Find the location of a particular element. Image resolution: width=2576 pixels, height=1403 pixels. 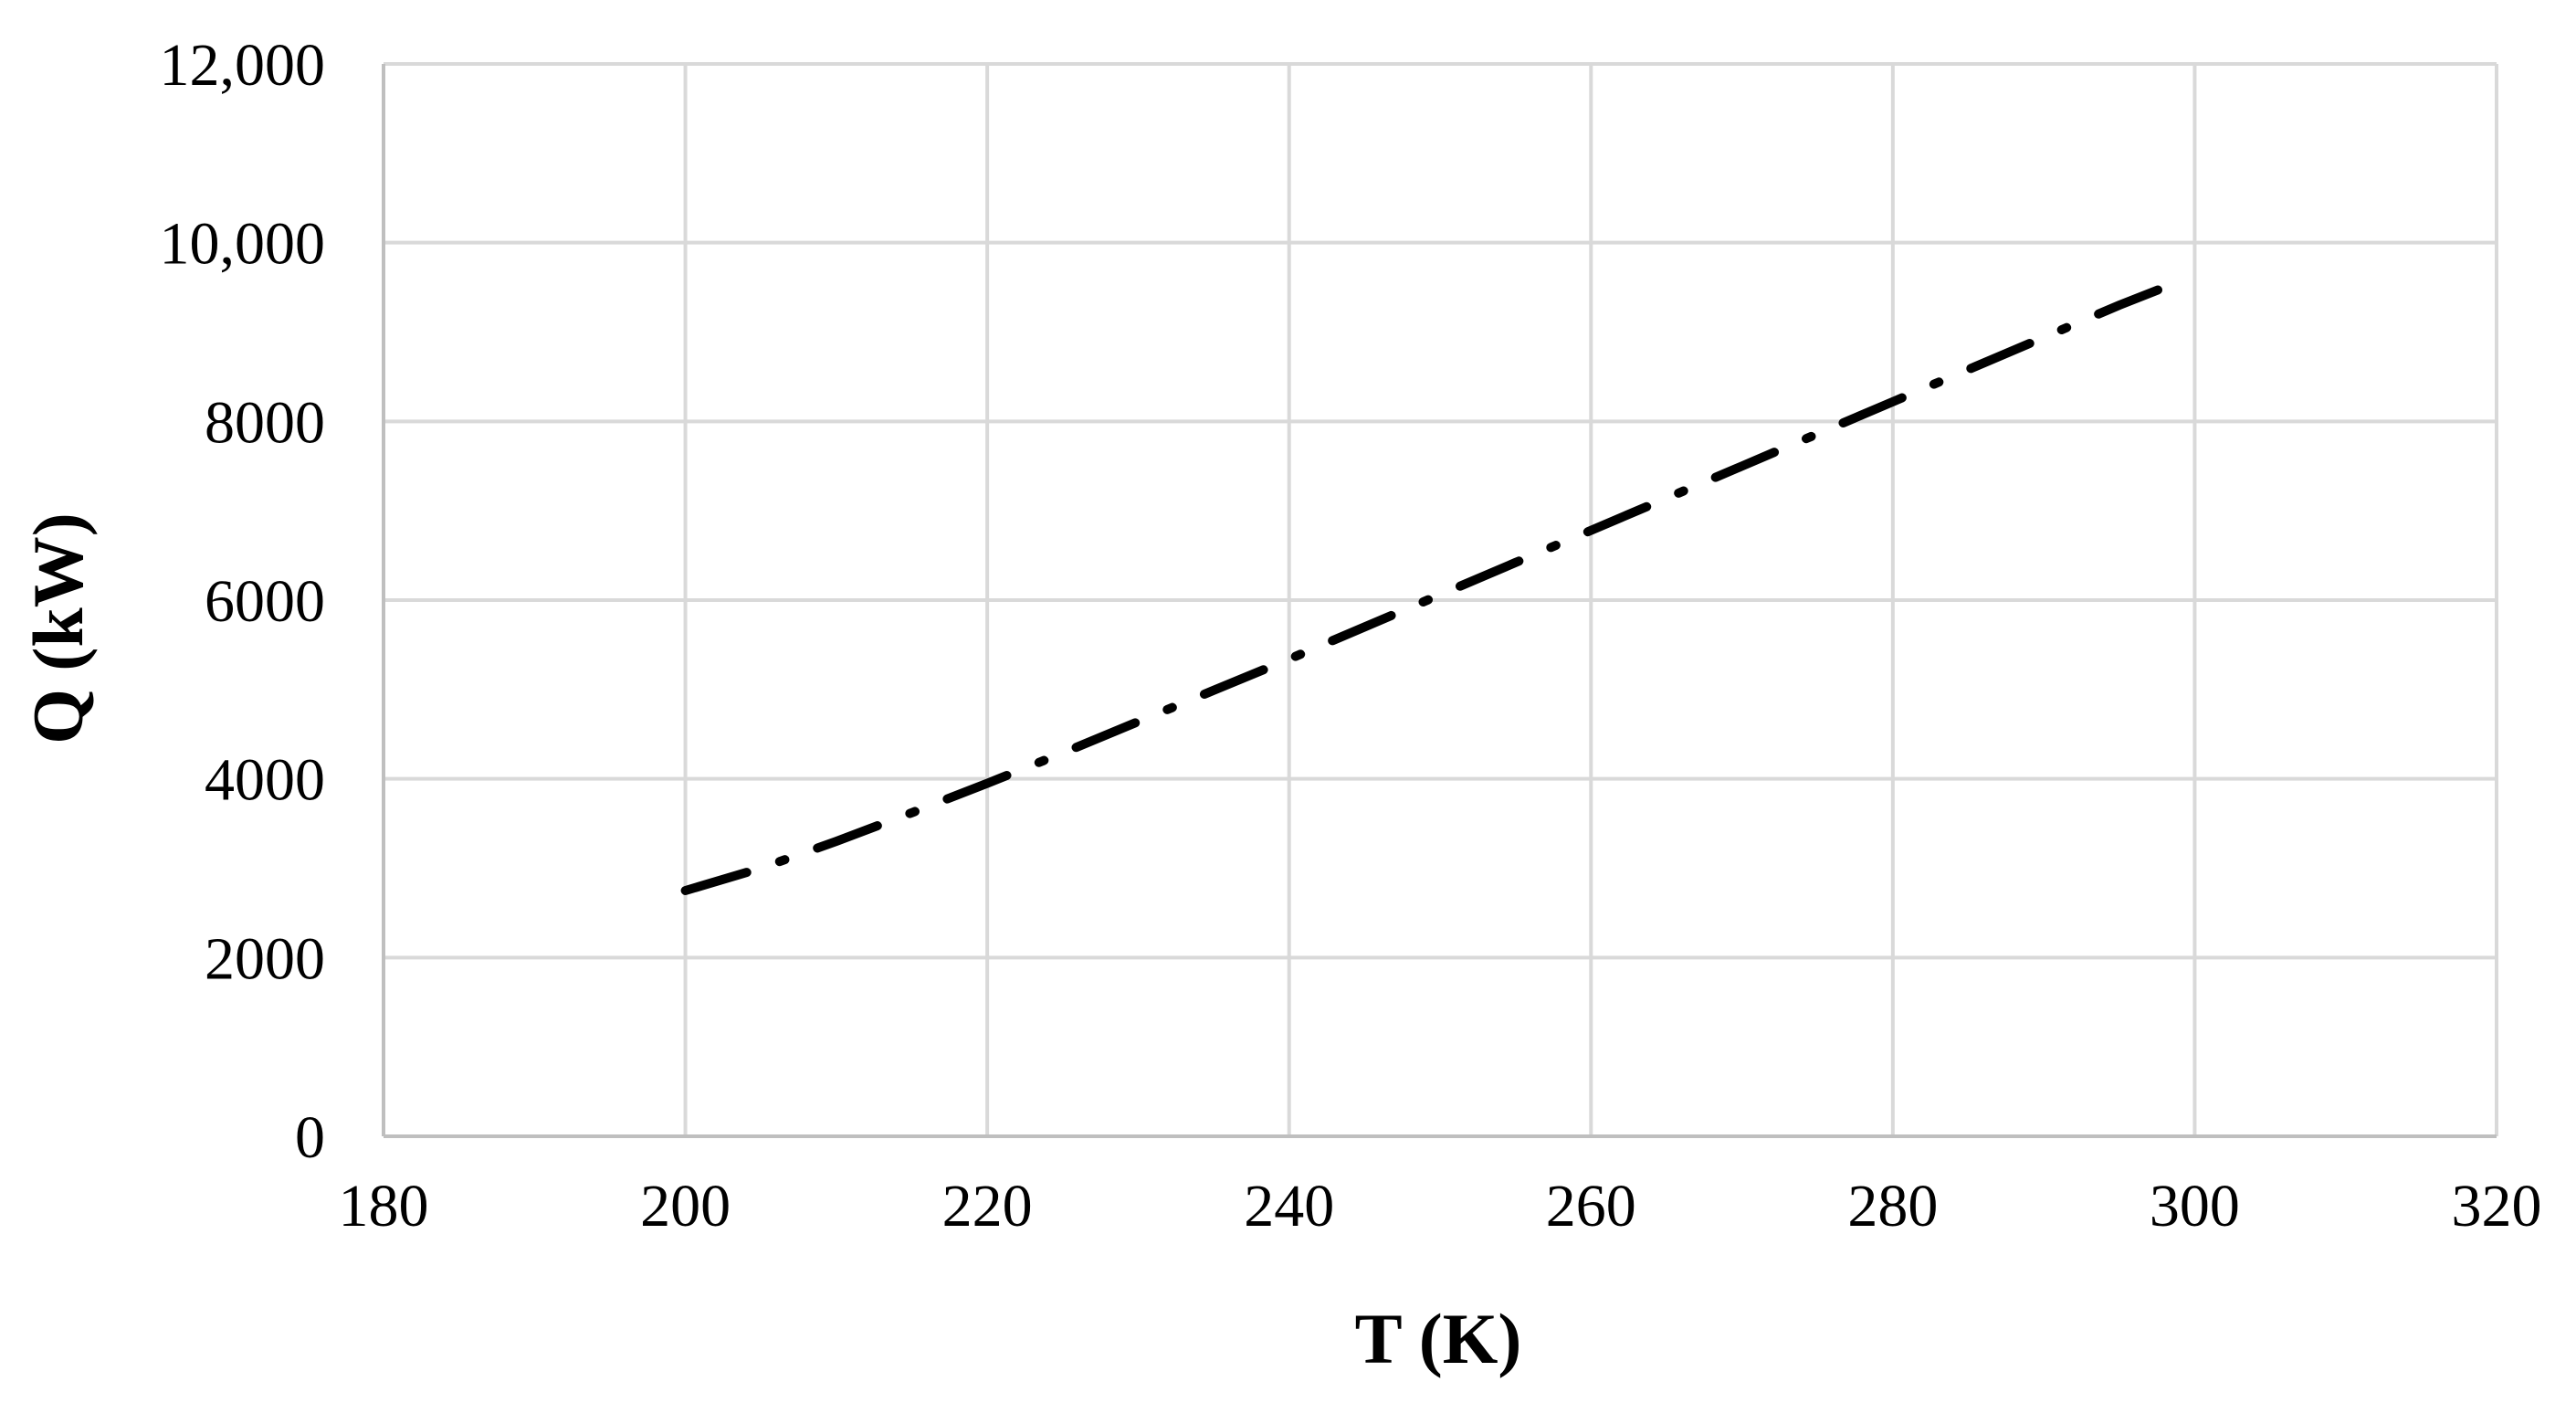

x-tick-label: 260 is located at coordinates (1591, 1206).